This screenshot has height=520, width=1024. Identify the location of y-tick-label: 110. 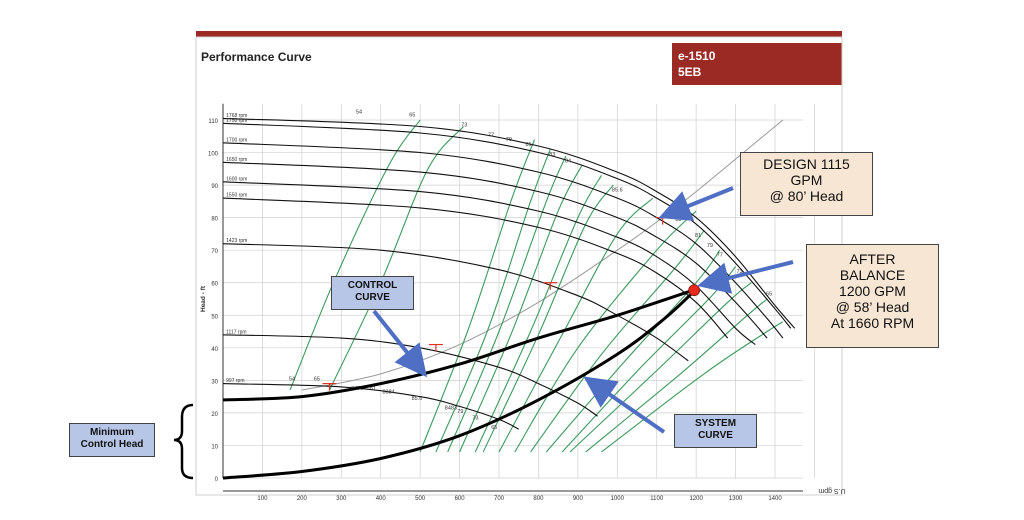
(213, 122).